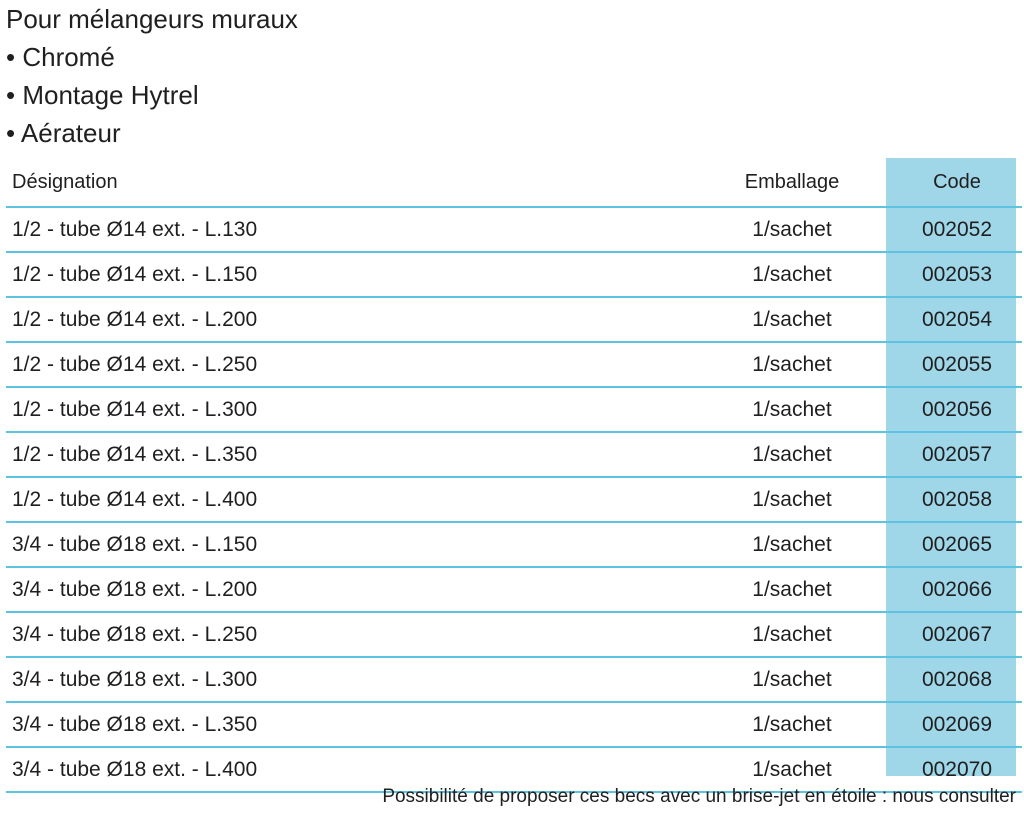 The width and height of the screenshot is (1024, 818). What do you see at coordinates (349, 680) in the screenshot?
I see `cell-designation: 3/4 - tube Ø18 ext. - L.300` at bounding box center [349, 680].